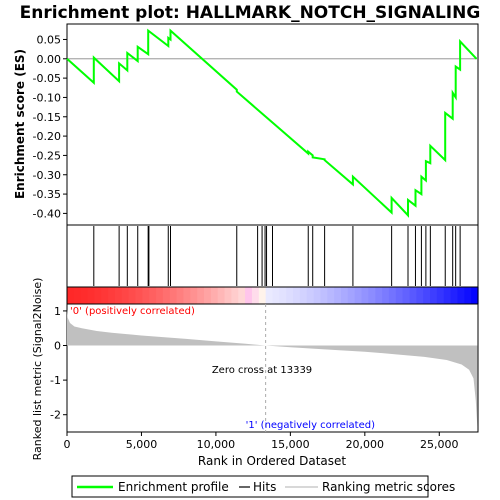 This screenshot has height=500, width=500. Describe the element at coordinates (49, 59) in the screenshot. I see `es-ytick-label: 0.00` at that location.